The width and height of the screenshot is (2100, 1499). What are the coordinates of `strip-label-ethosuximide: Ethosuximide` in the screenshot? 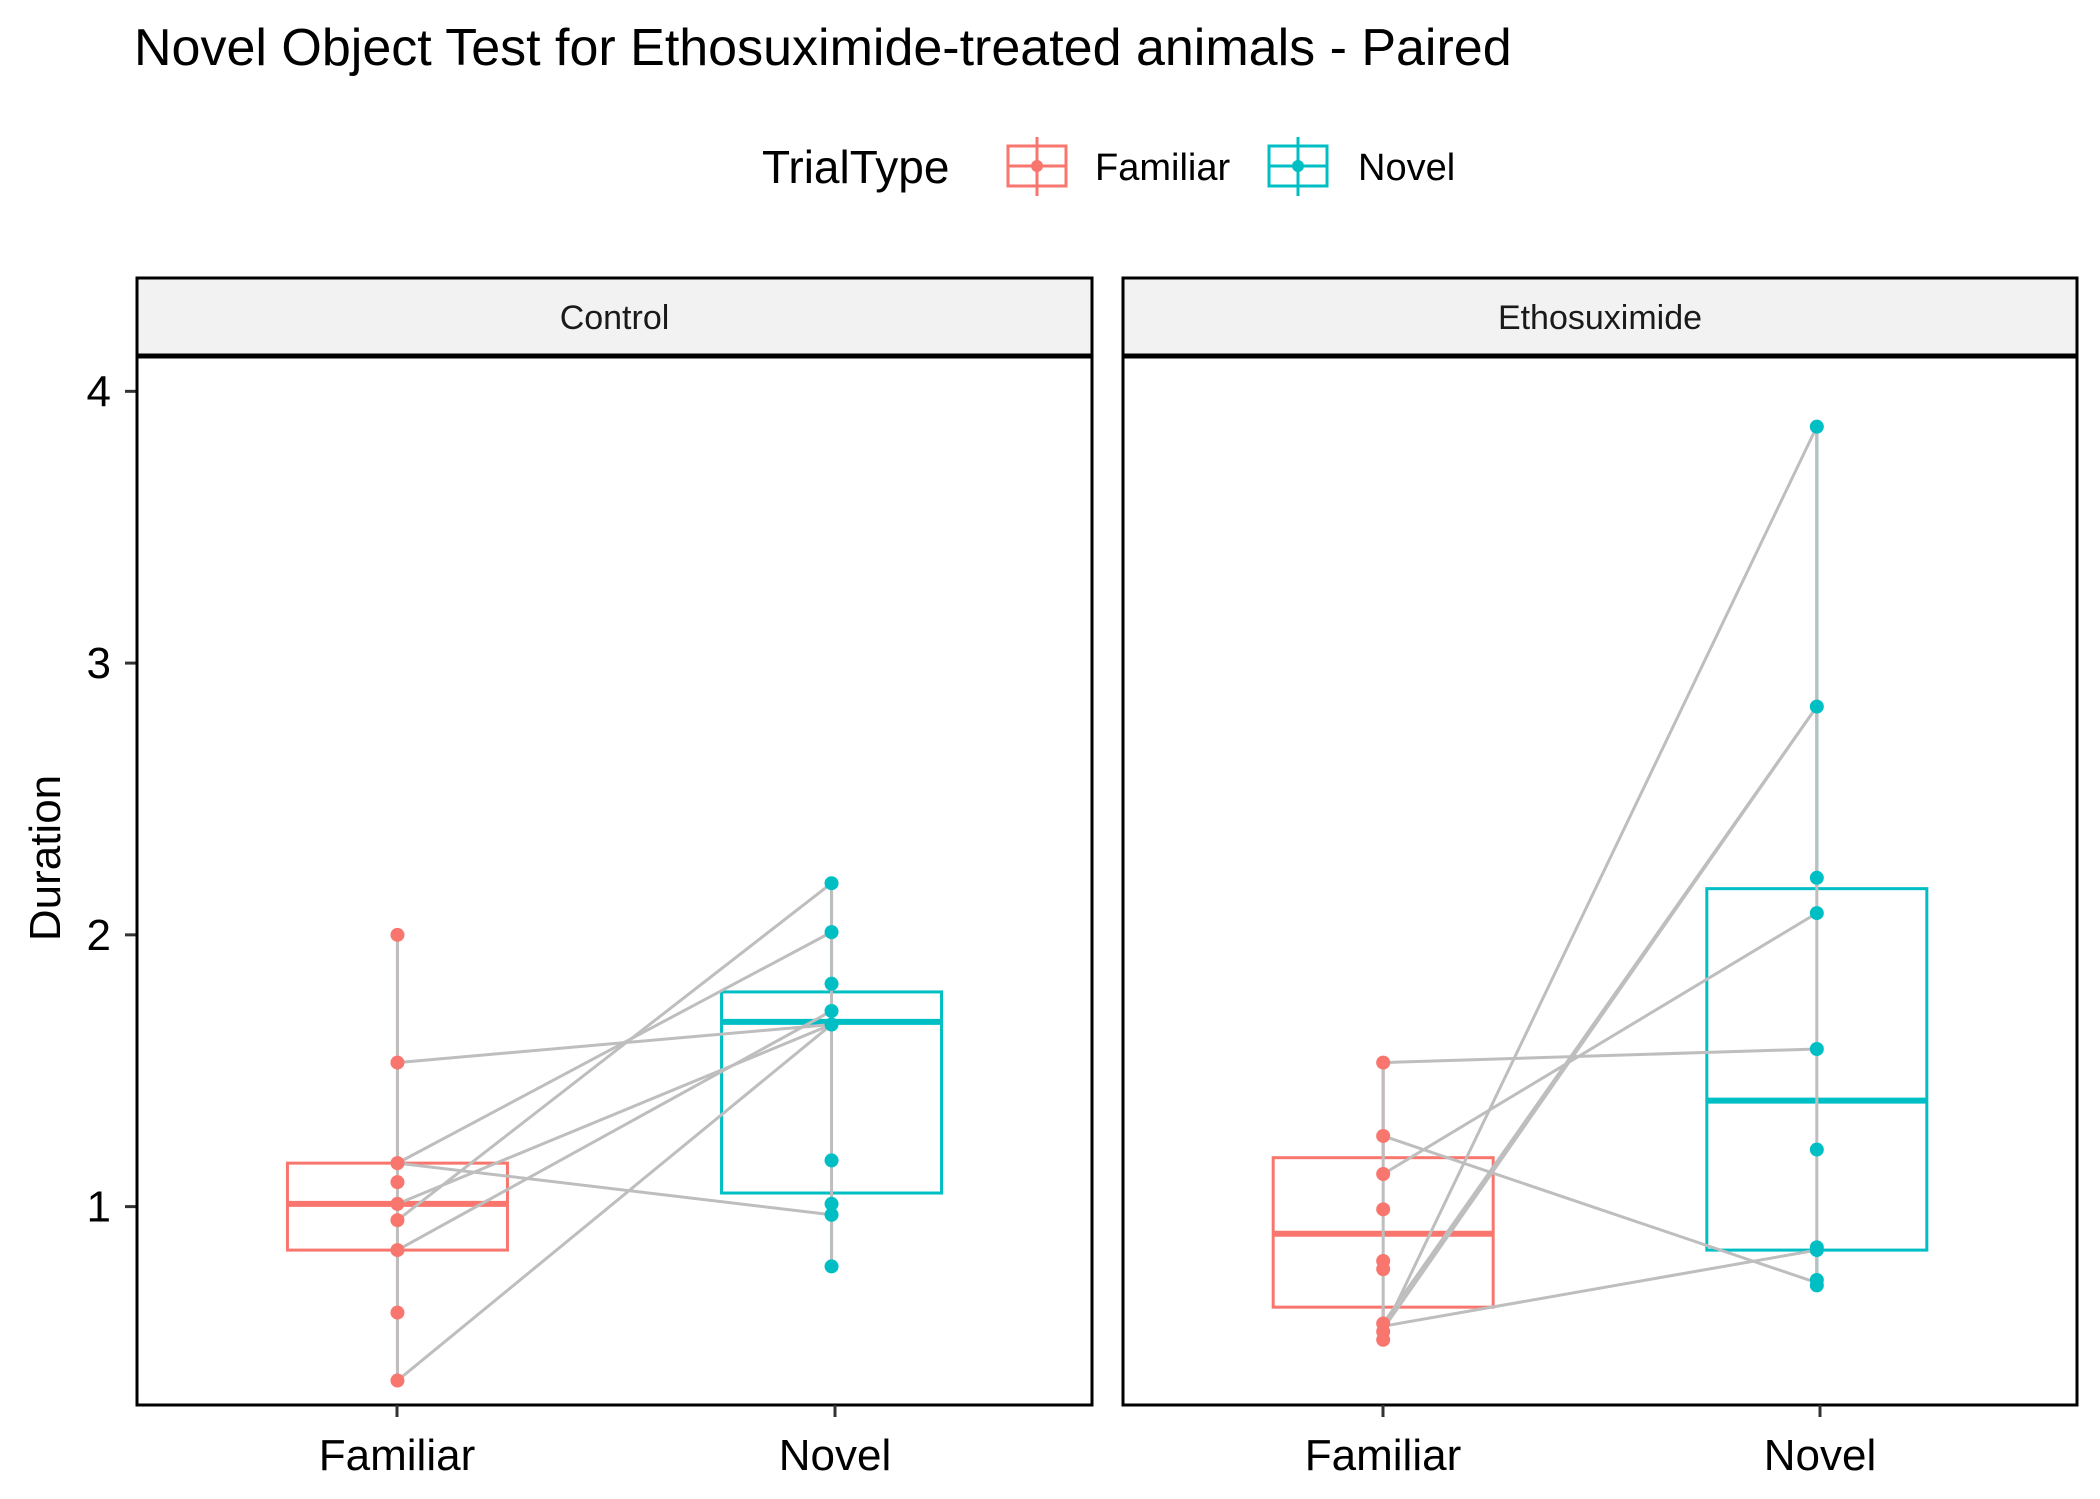 It's located at (1600, 318).